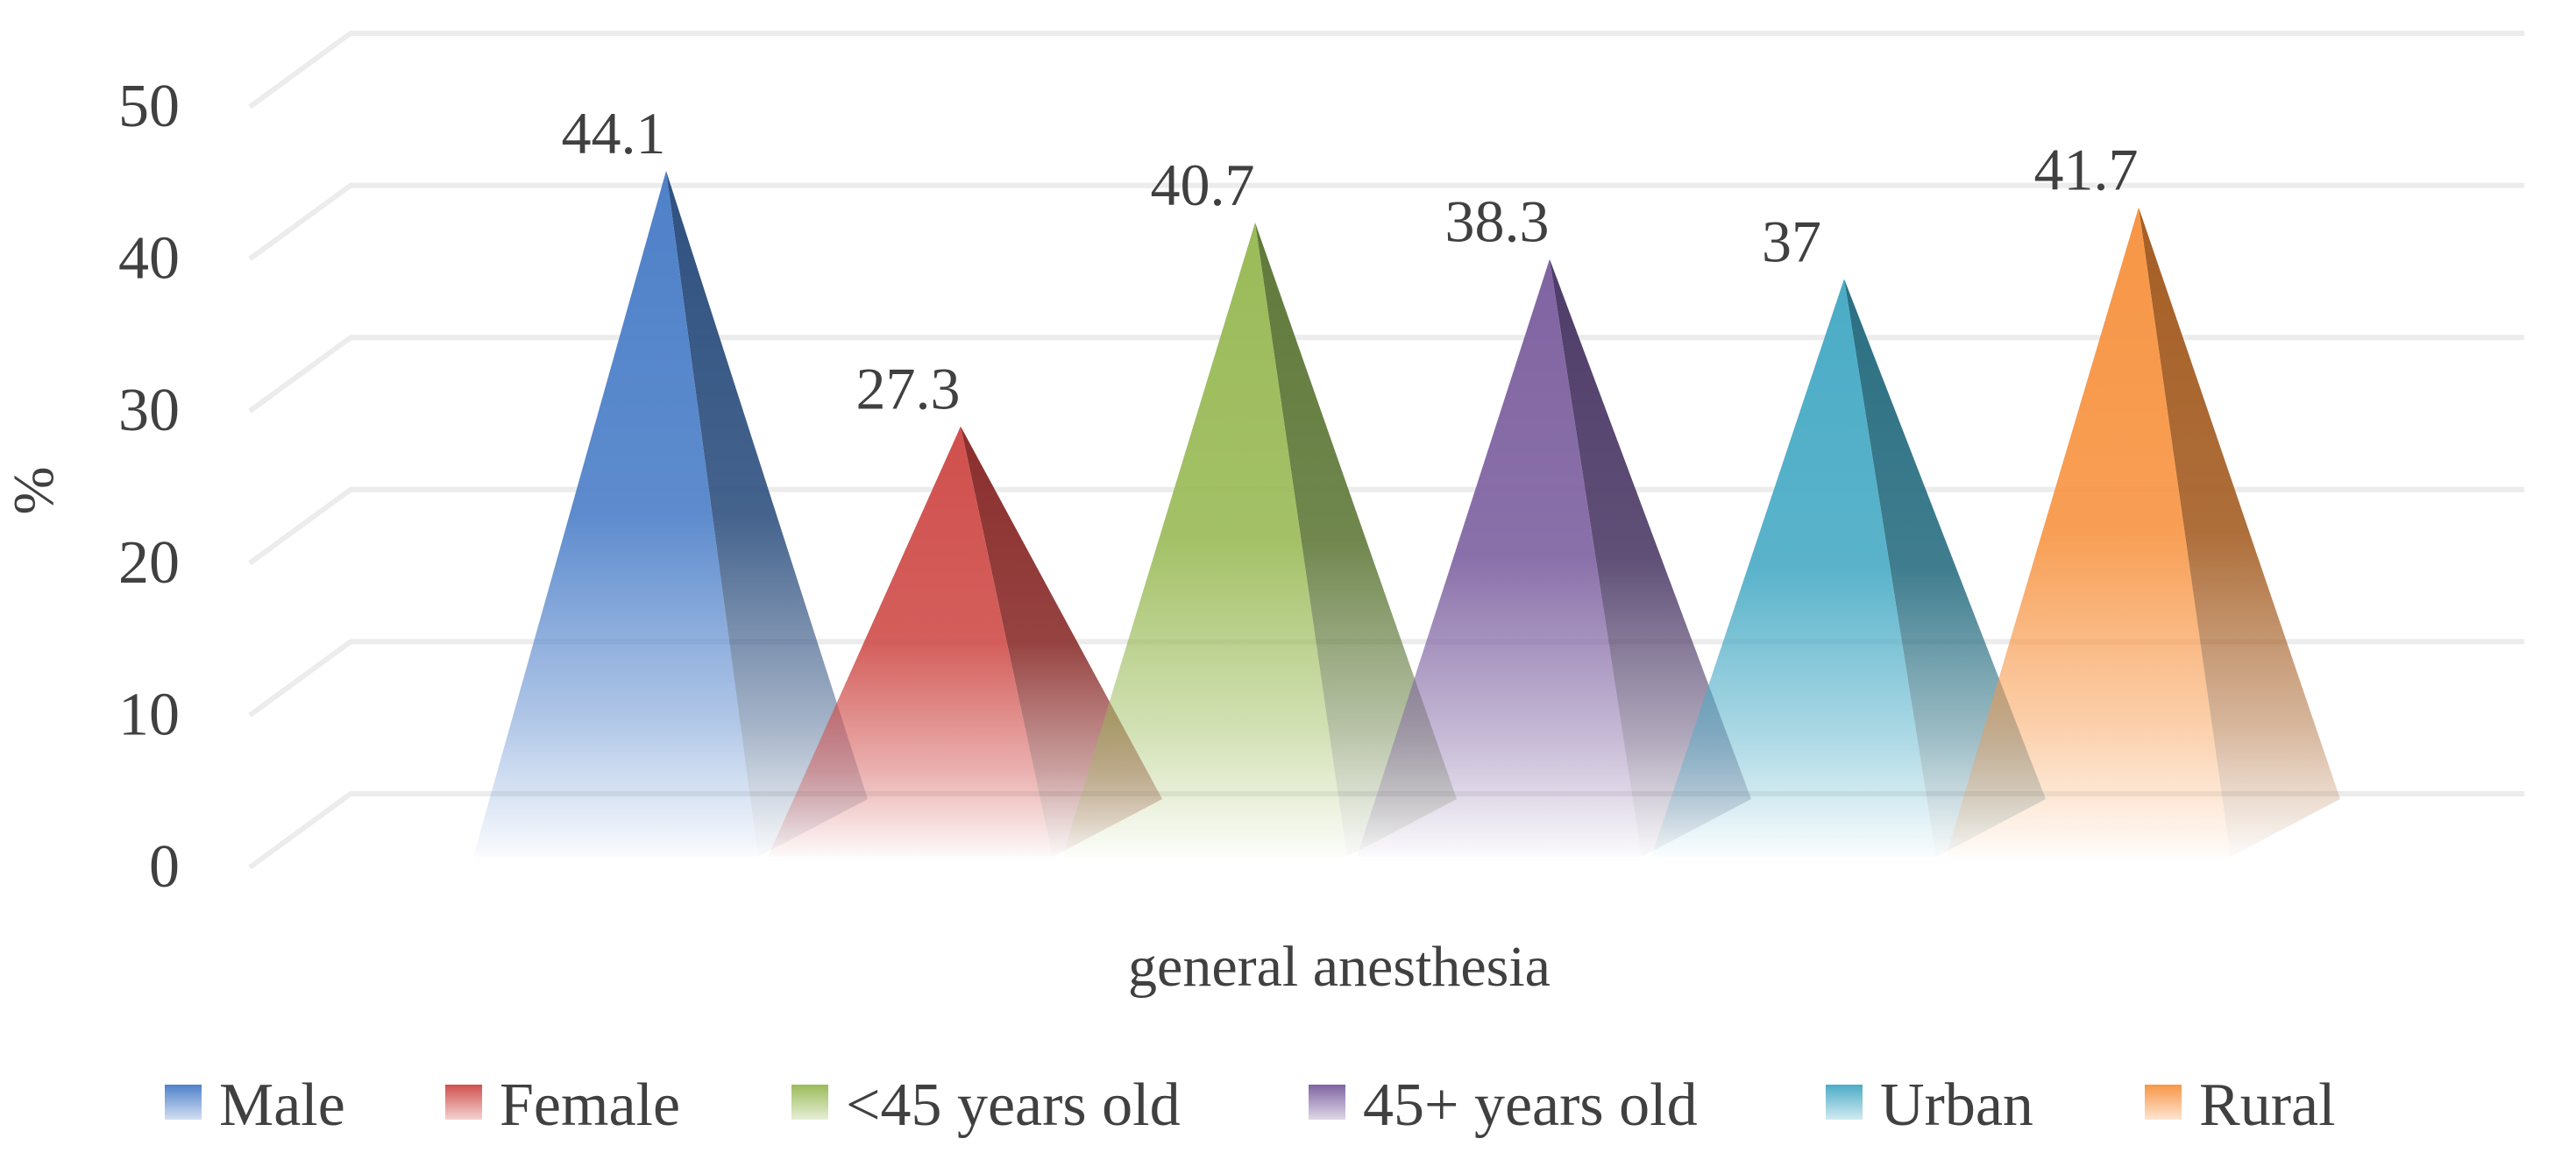 The width and height of the screenshot is (2576, 1174). Describe the element at coordinates (1497, 221) in the screenshot. I see `data-label: 38.3` at that location.